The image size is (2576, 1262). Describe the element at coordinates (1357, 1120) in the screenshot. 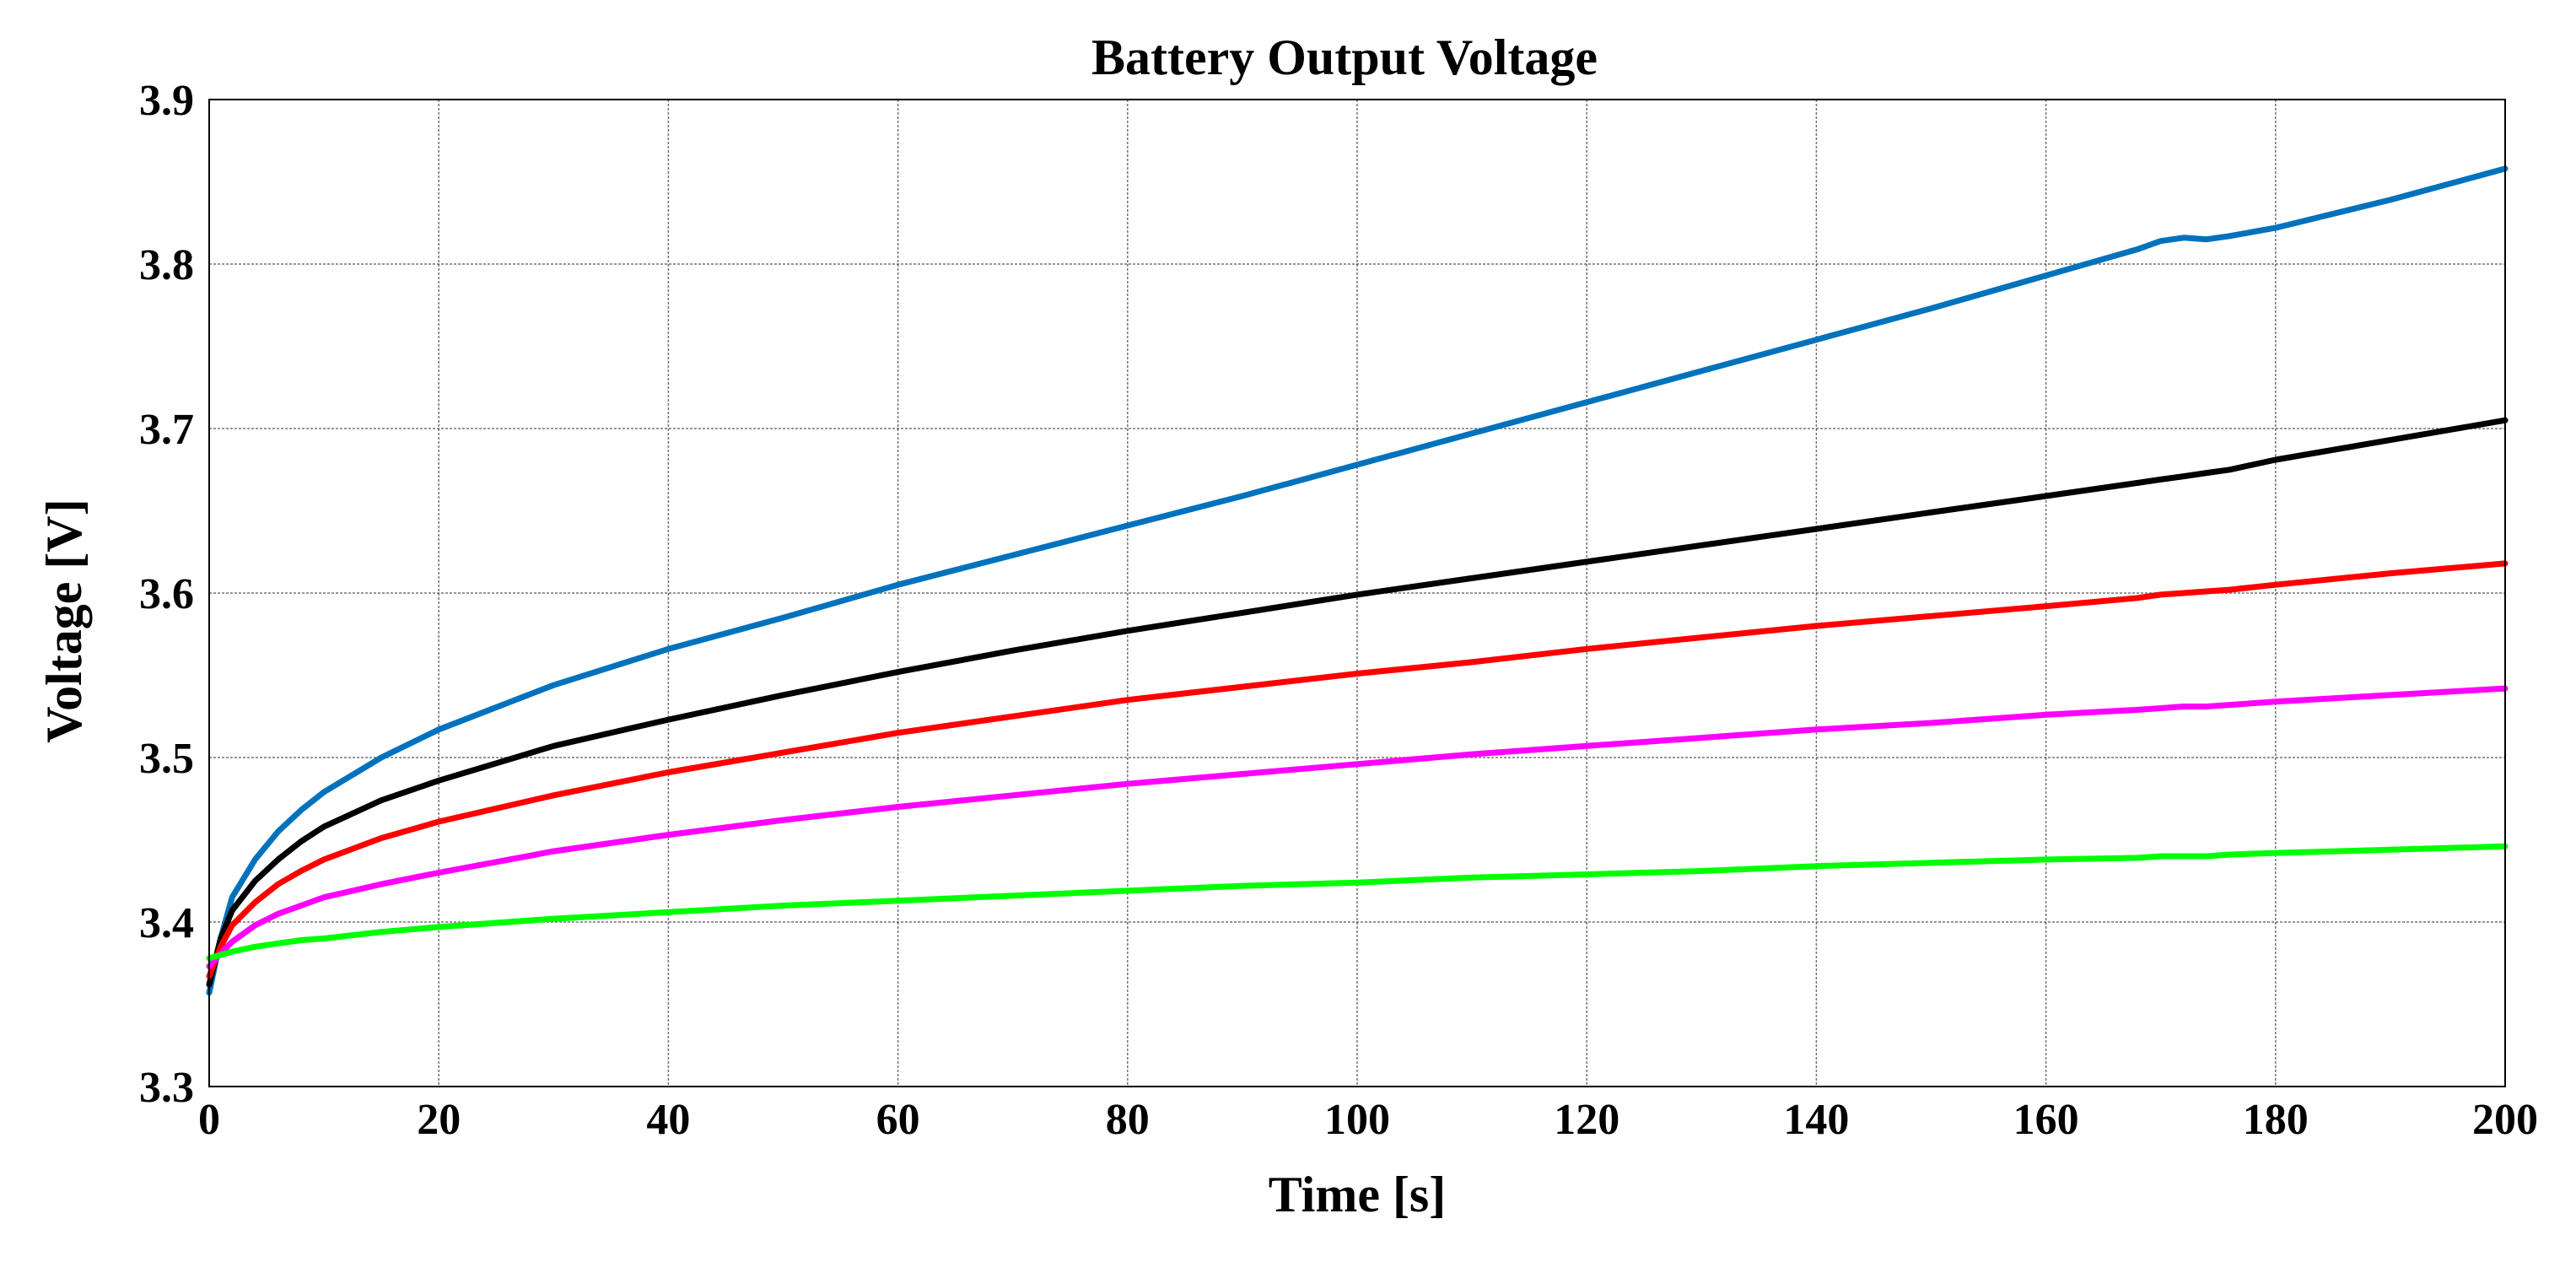

I see `x-tick-label: 100` at that location.